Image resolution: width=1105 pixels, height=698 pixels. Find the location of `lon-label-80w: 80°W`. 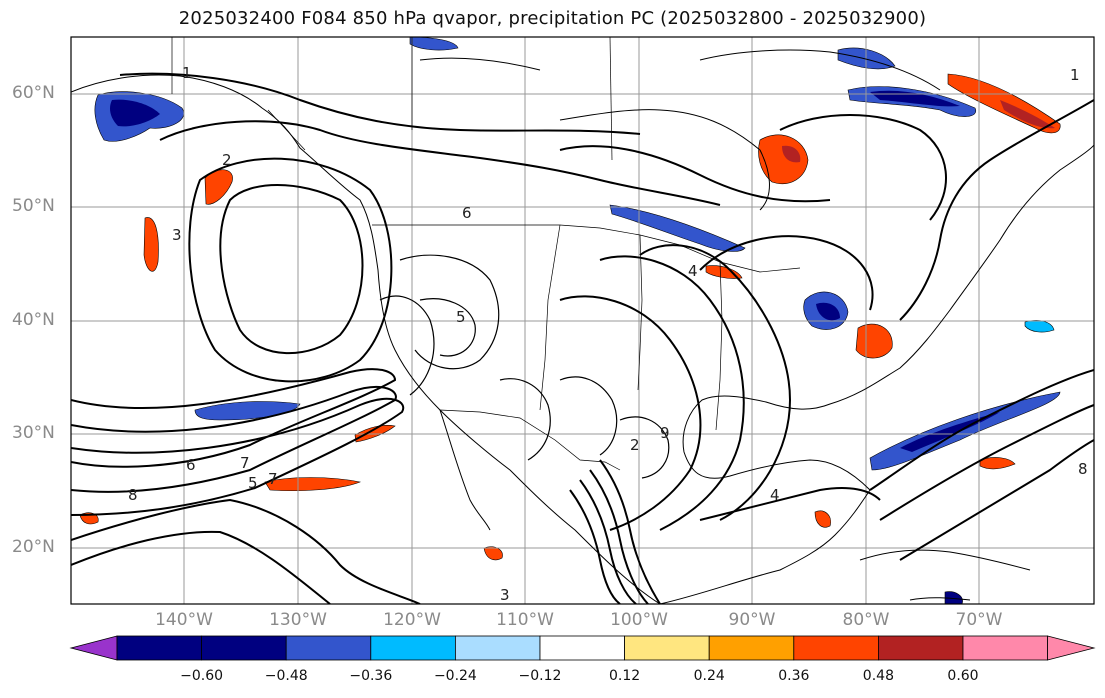

lon-label-80w: 80°W is located at coordinates (866, 620).